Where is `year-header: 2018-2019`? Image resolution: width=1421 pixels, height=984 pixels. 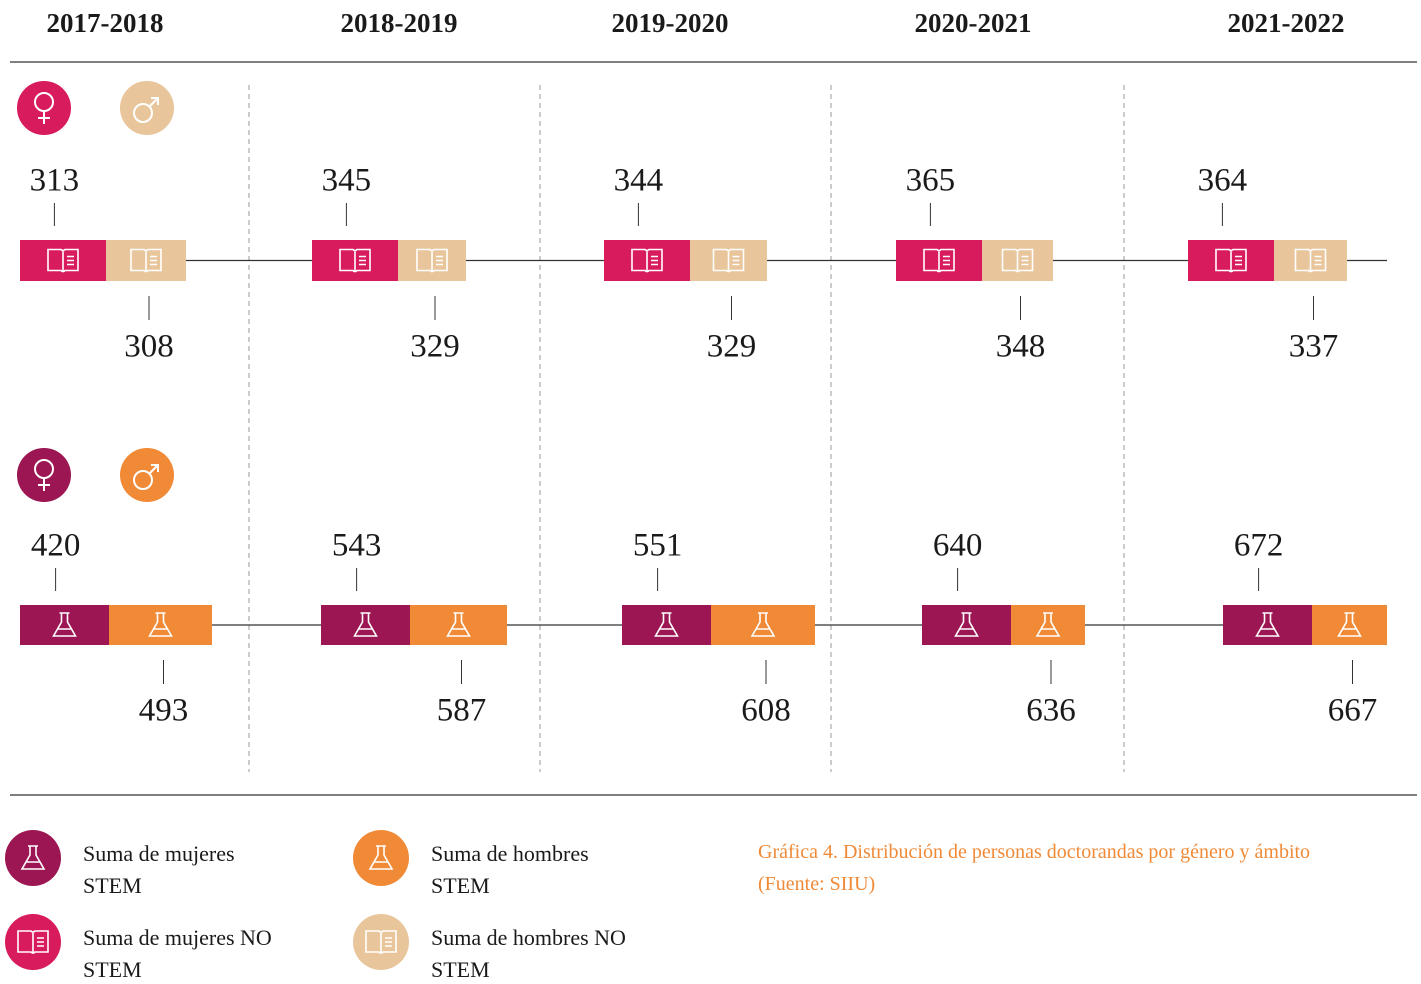
year-header: 2018-2019 is located at coordinates (399, 23).